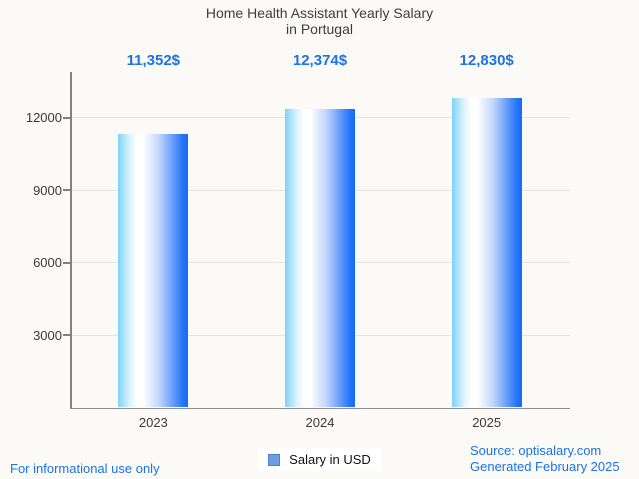 Image resolution: width=639 pixels, height=479 pixels. I want to click on y-axis-label-12000: 12000, so click(43, 118).